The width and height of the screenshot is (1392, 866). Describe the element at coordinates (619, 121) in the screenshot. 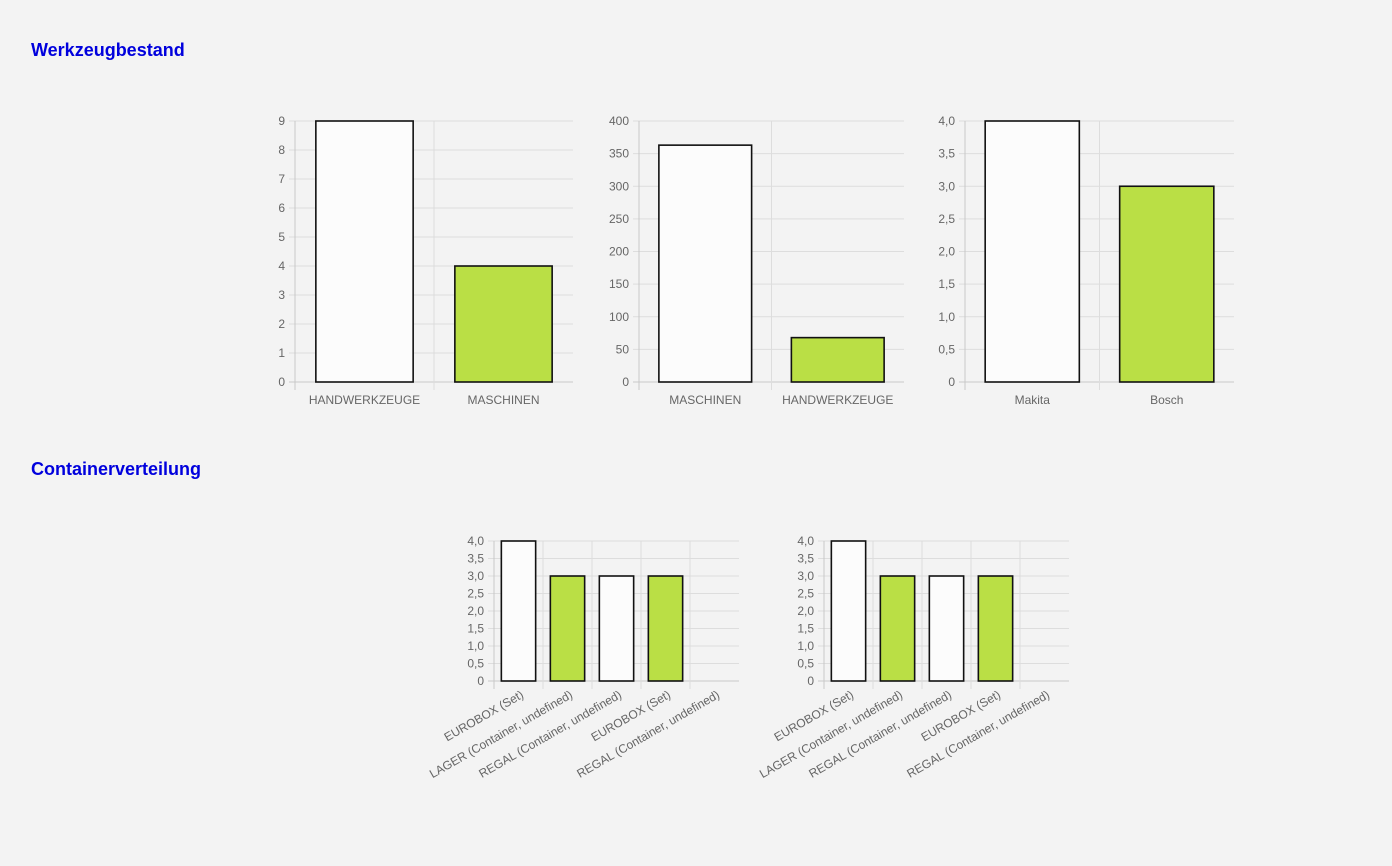

I see `y-tick-label: 400` at that location.